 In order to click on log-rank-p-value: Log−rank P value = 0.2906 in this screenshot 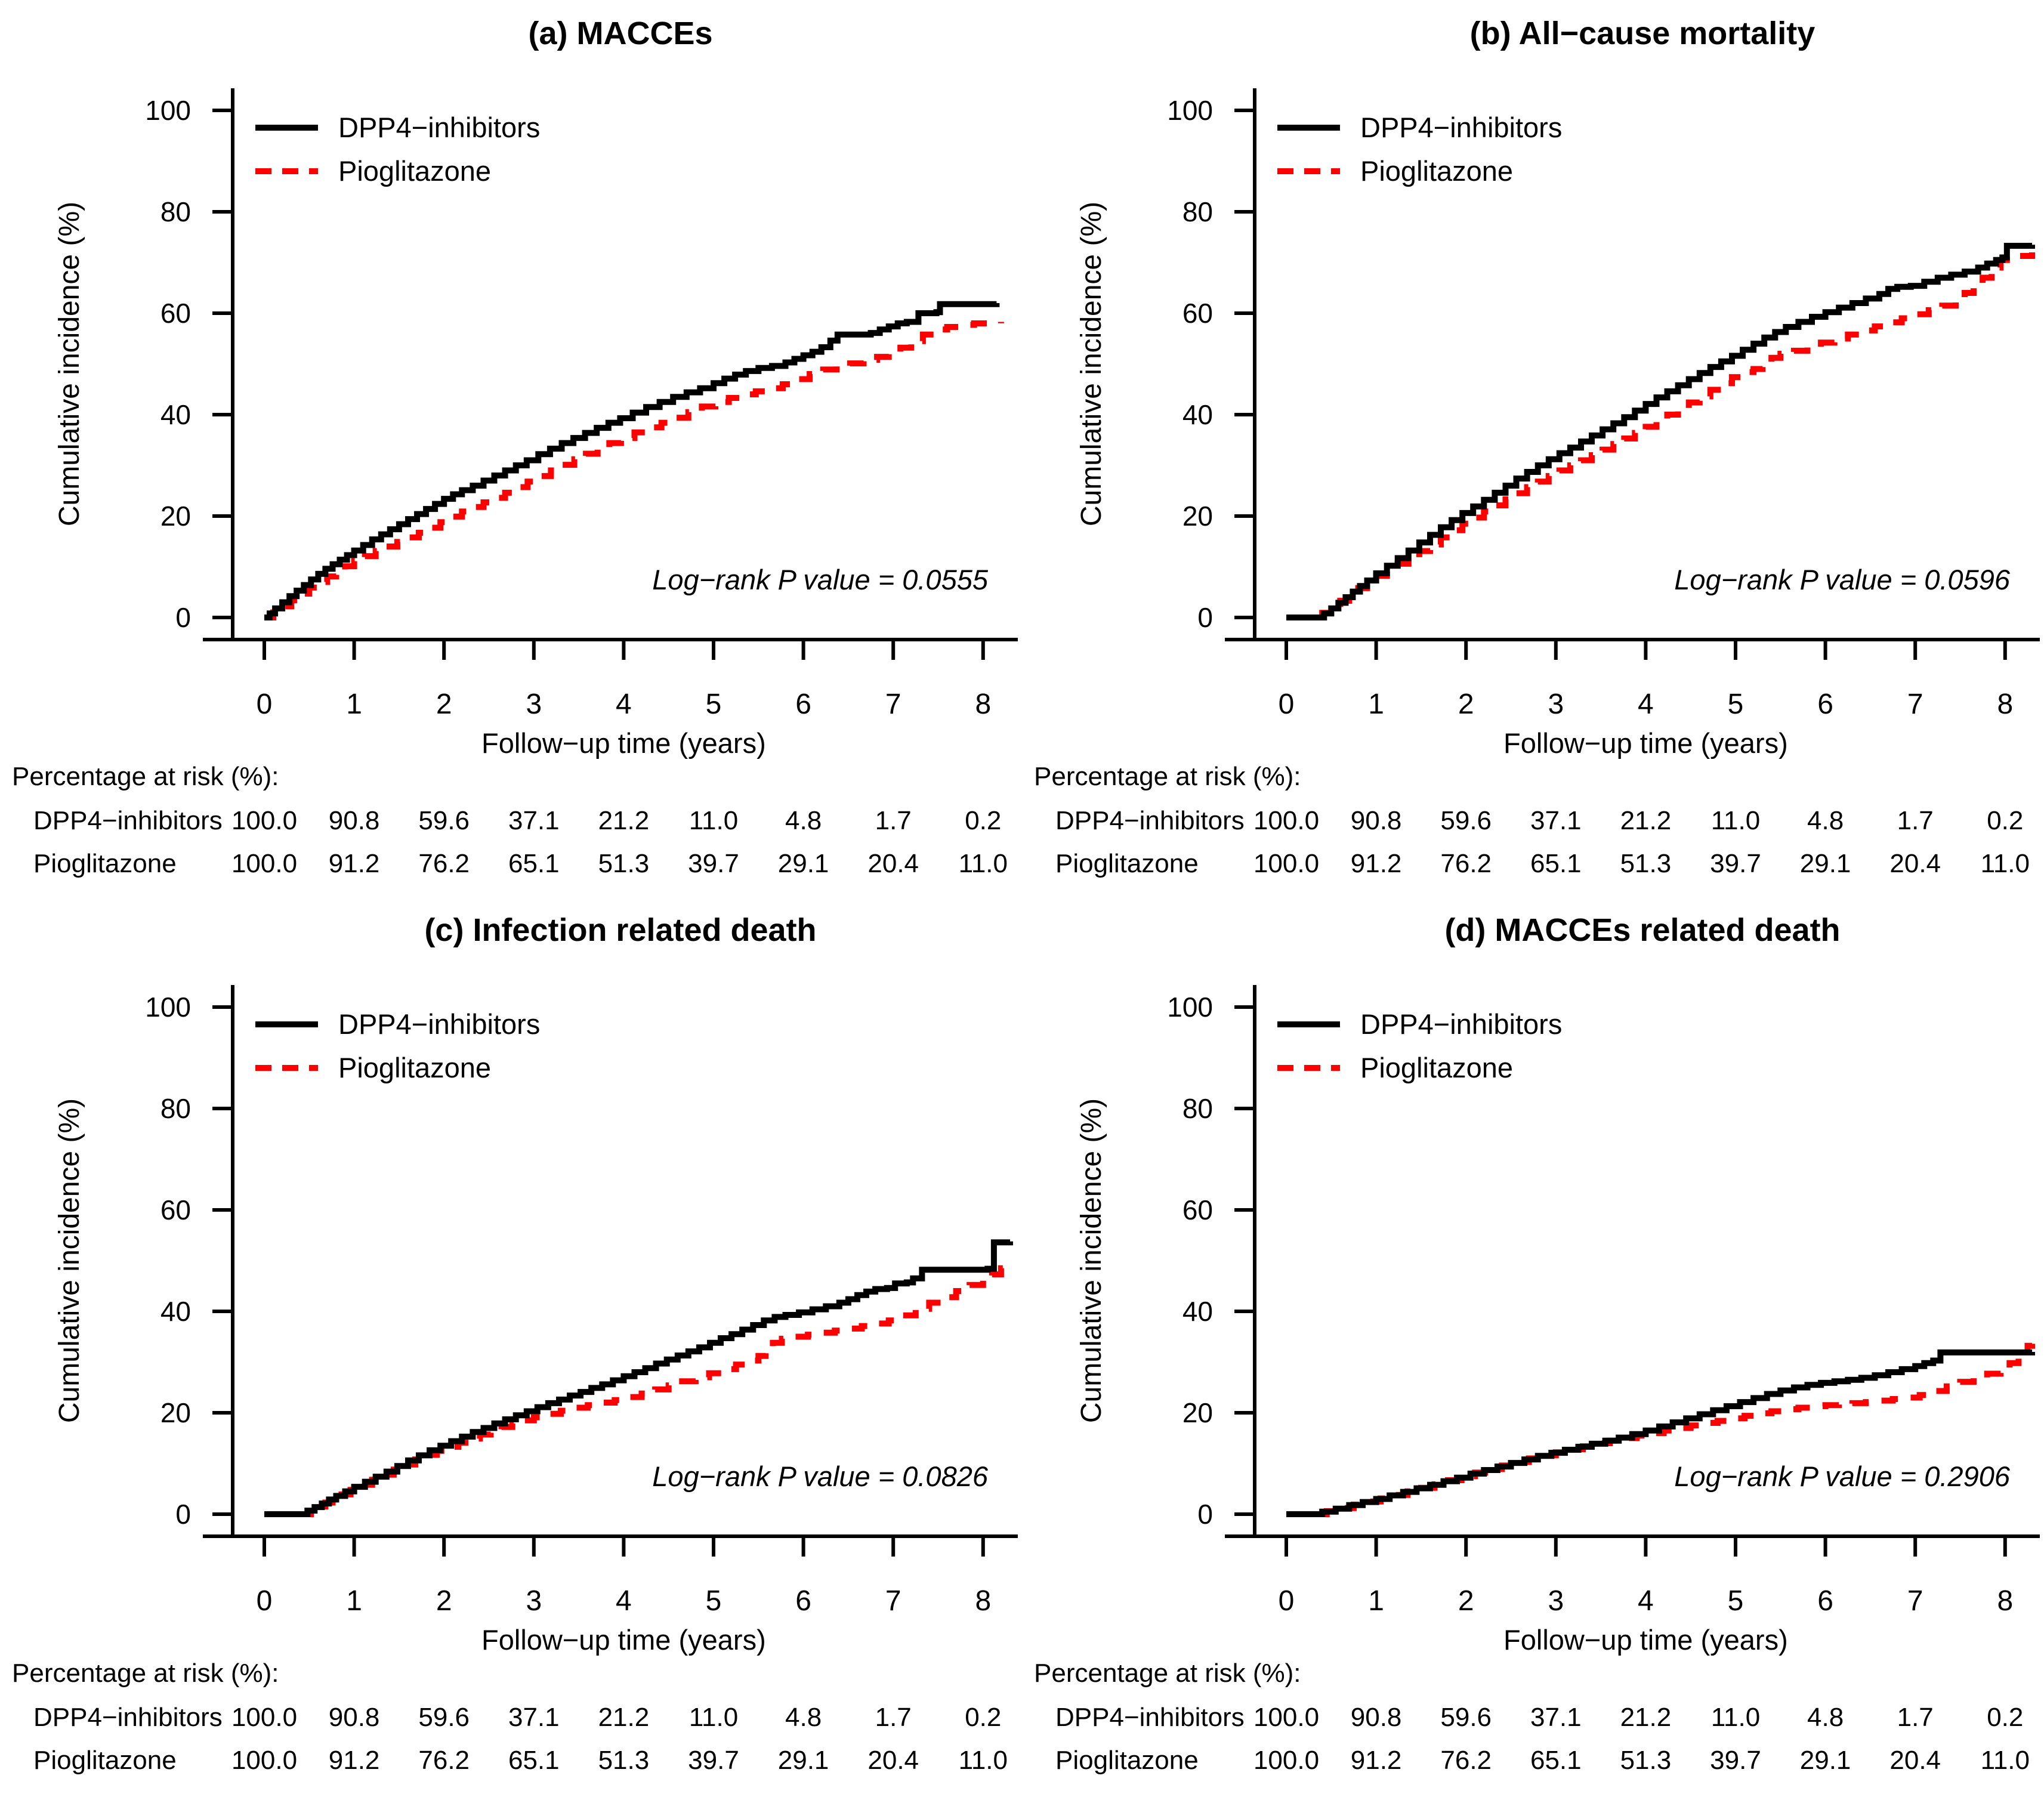, I will do `click(1843, 1476)`.